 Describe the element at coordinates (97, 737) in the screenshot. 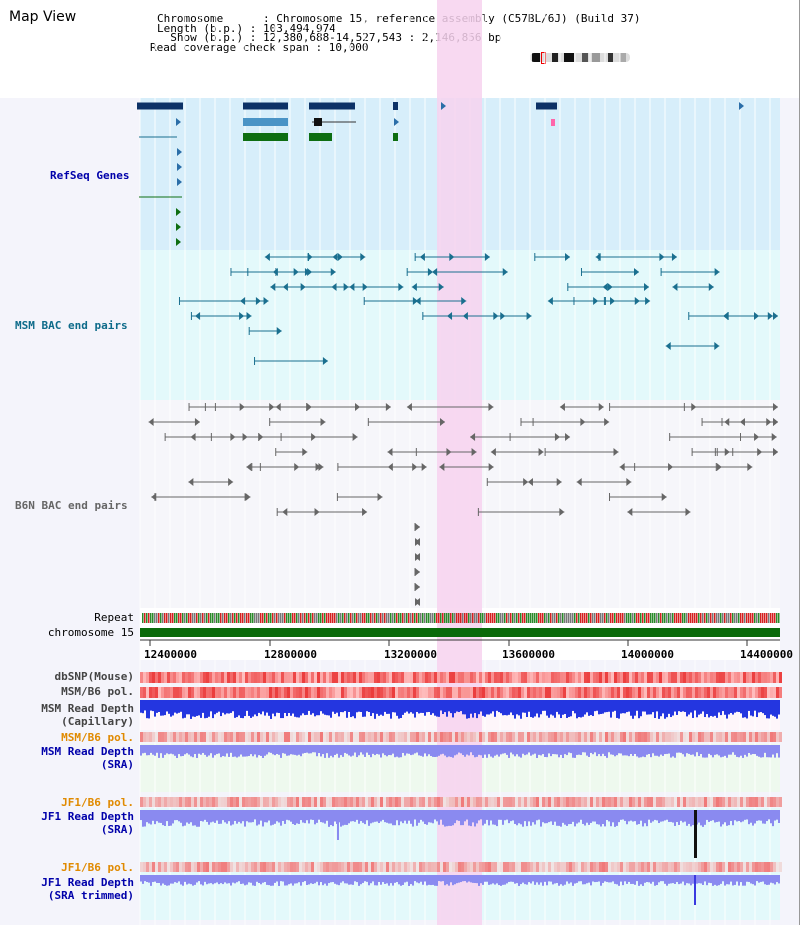

I see `msm-b6-pol-label-2: MSM/B6 pol.` at that location.